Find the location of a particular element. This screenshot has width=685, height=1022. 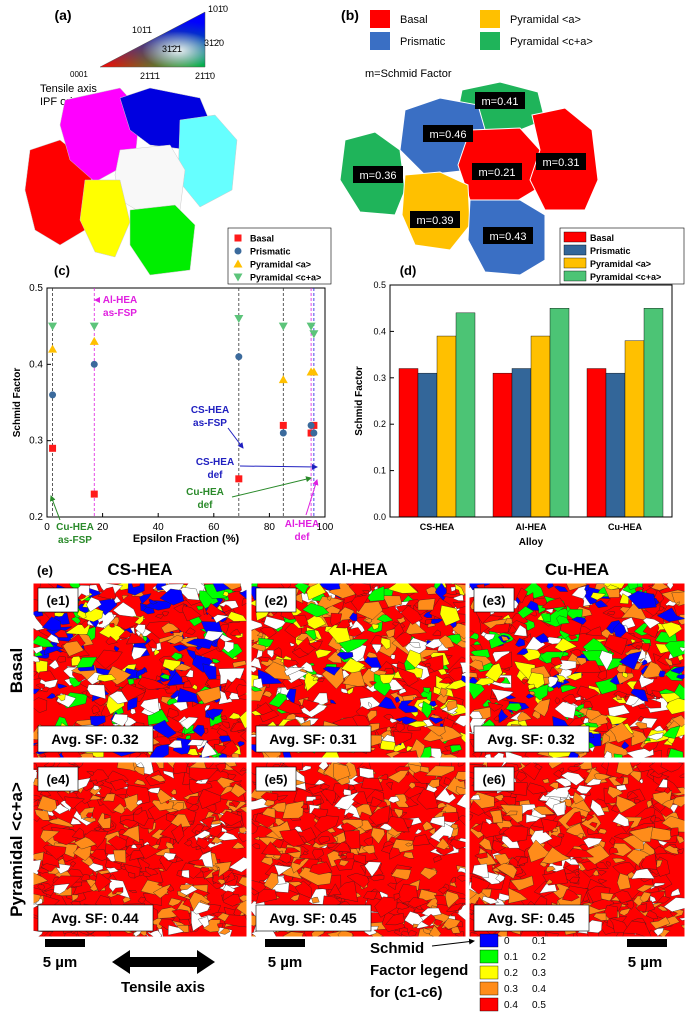

annotation-arrow is located at coordinates (235, 438).